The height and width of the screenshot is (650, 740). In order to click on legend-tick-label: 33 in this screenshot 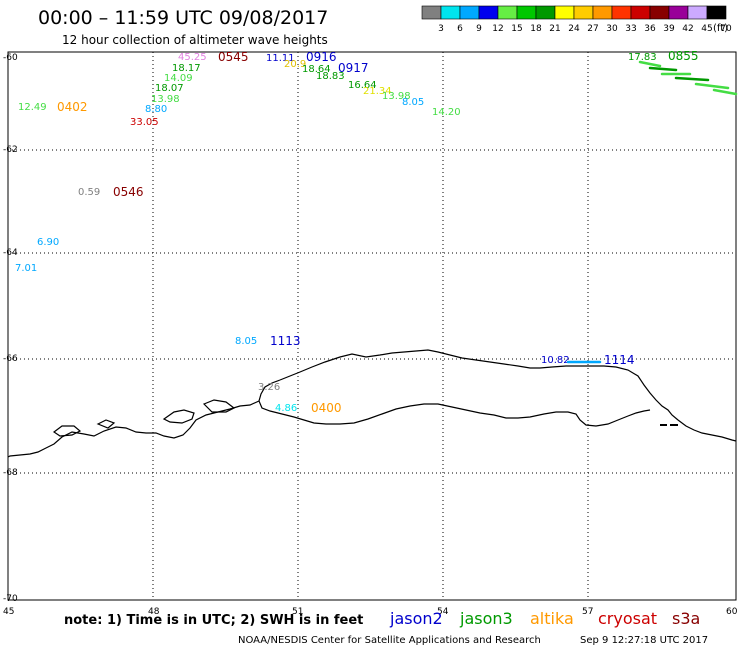, I will do `click(630, 29)`.